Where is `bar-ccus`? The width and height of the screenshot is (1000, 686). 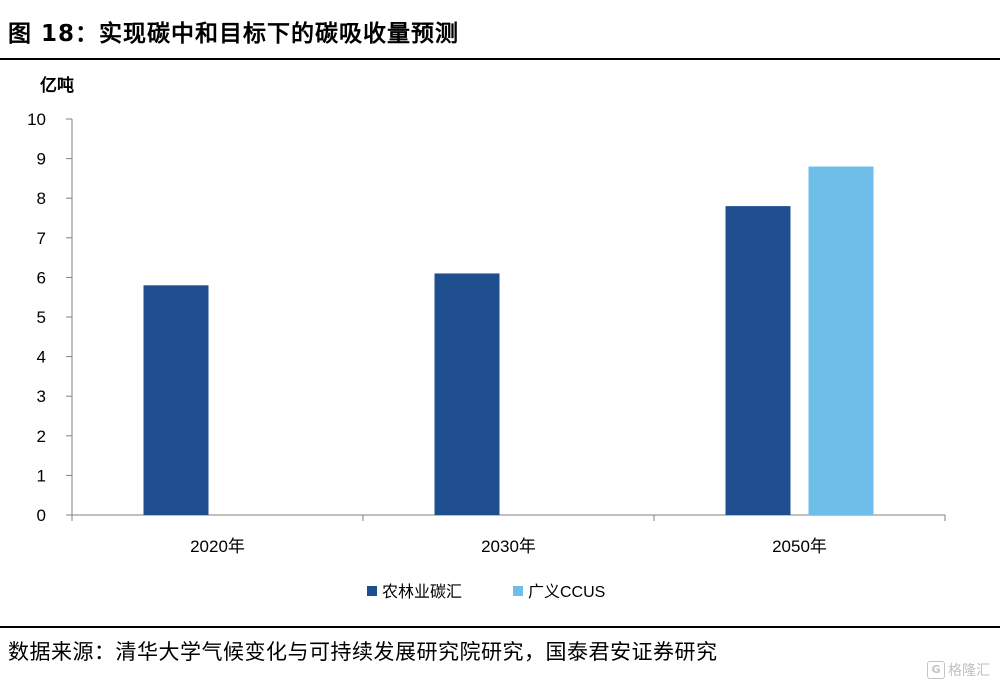
bar-ccus is located at coordinates (841, 340).